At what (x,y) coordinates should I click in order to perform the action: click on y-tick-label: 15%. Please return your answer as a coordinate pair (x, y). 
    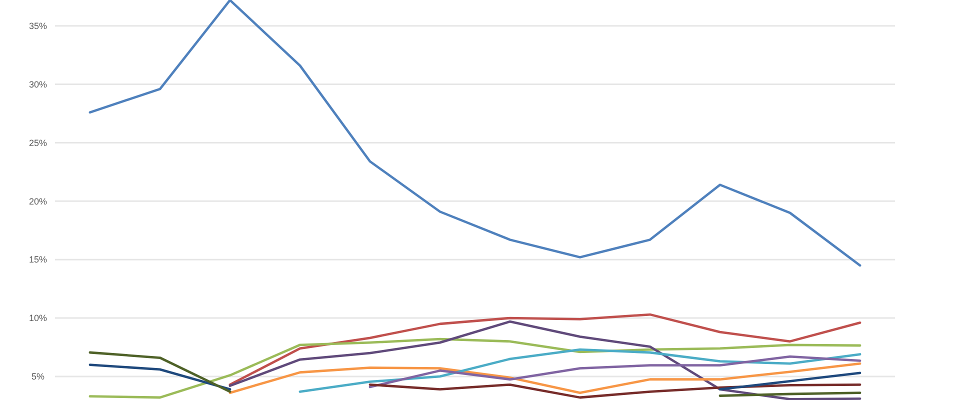
    Looking at the image, I should click on (38, 259).